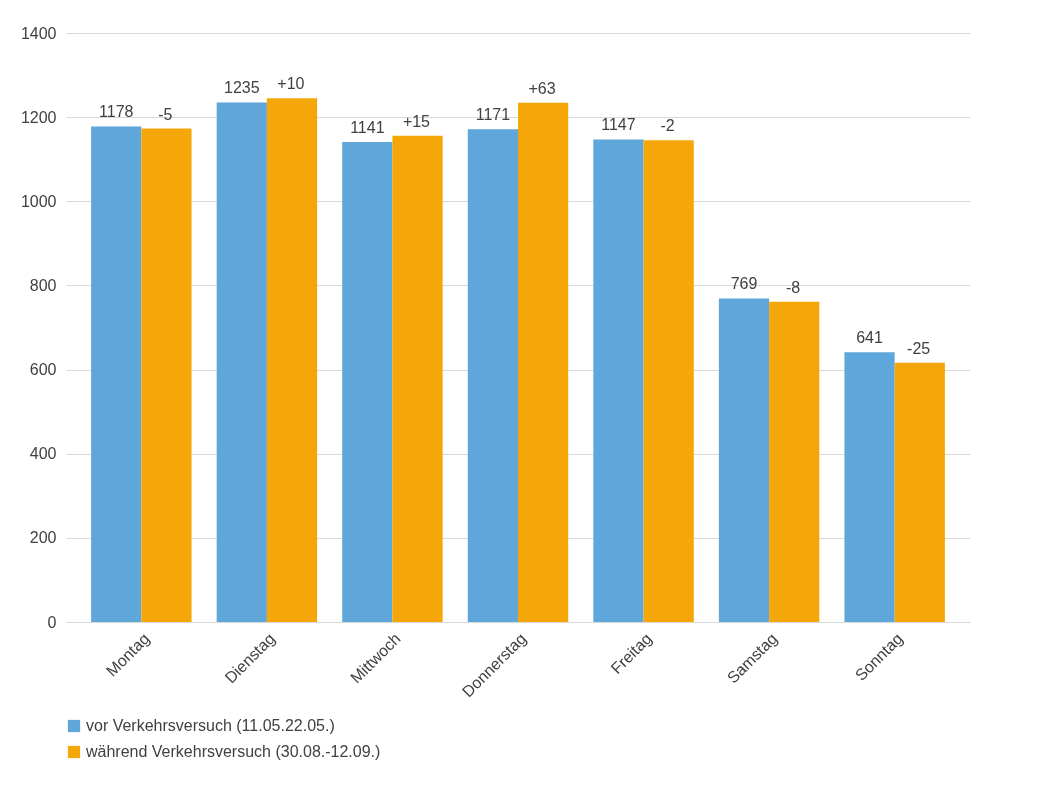 This screenshot has width=1040, height=798. Describe the element at coordinates (291, 84) in the screenshot. I see `annotation: +10` at that location.